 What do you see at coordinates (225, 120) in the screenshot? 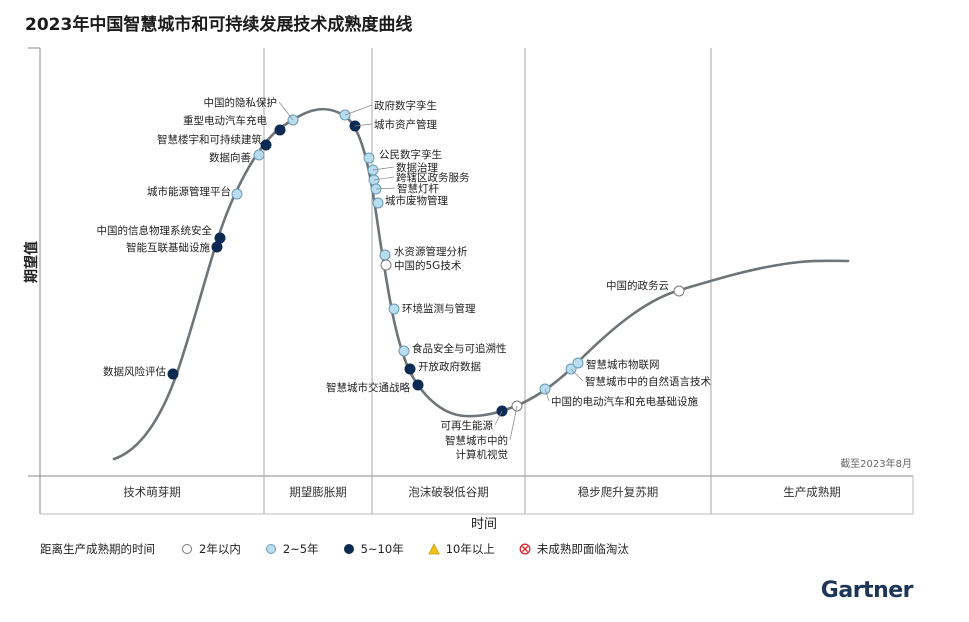
I see `tech-label: 重型电动汽车充电` at bounding box center [225, 120].